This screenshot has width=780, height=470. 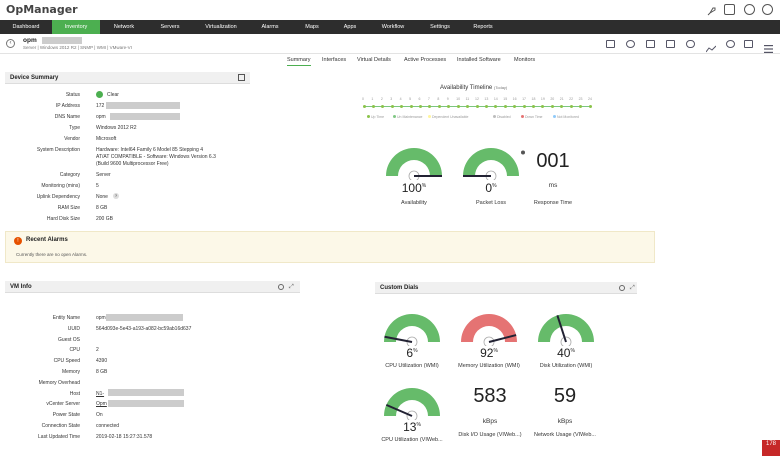 What do you see at coordinates (425, 60) in the screenshot?
I see `tab-active-processes: Active Processes` at bounding box center [425, 60].